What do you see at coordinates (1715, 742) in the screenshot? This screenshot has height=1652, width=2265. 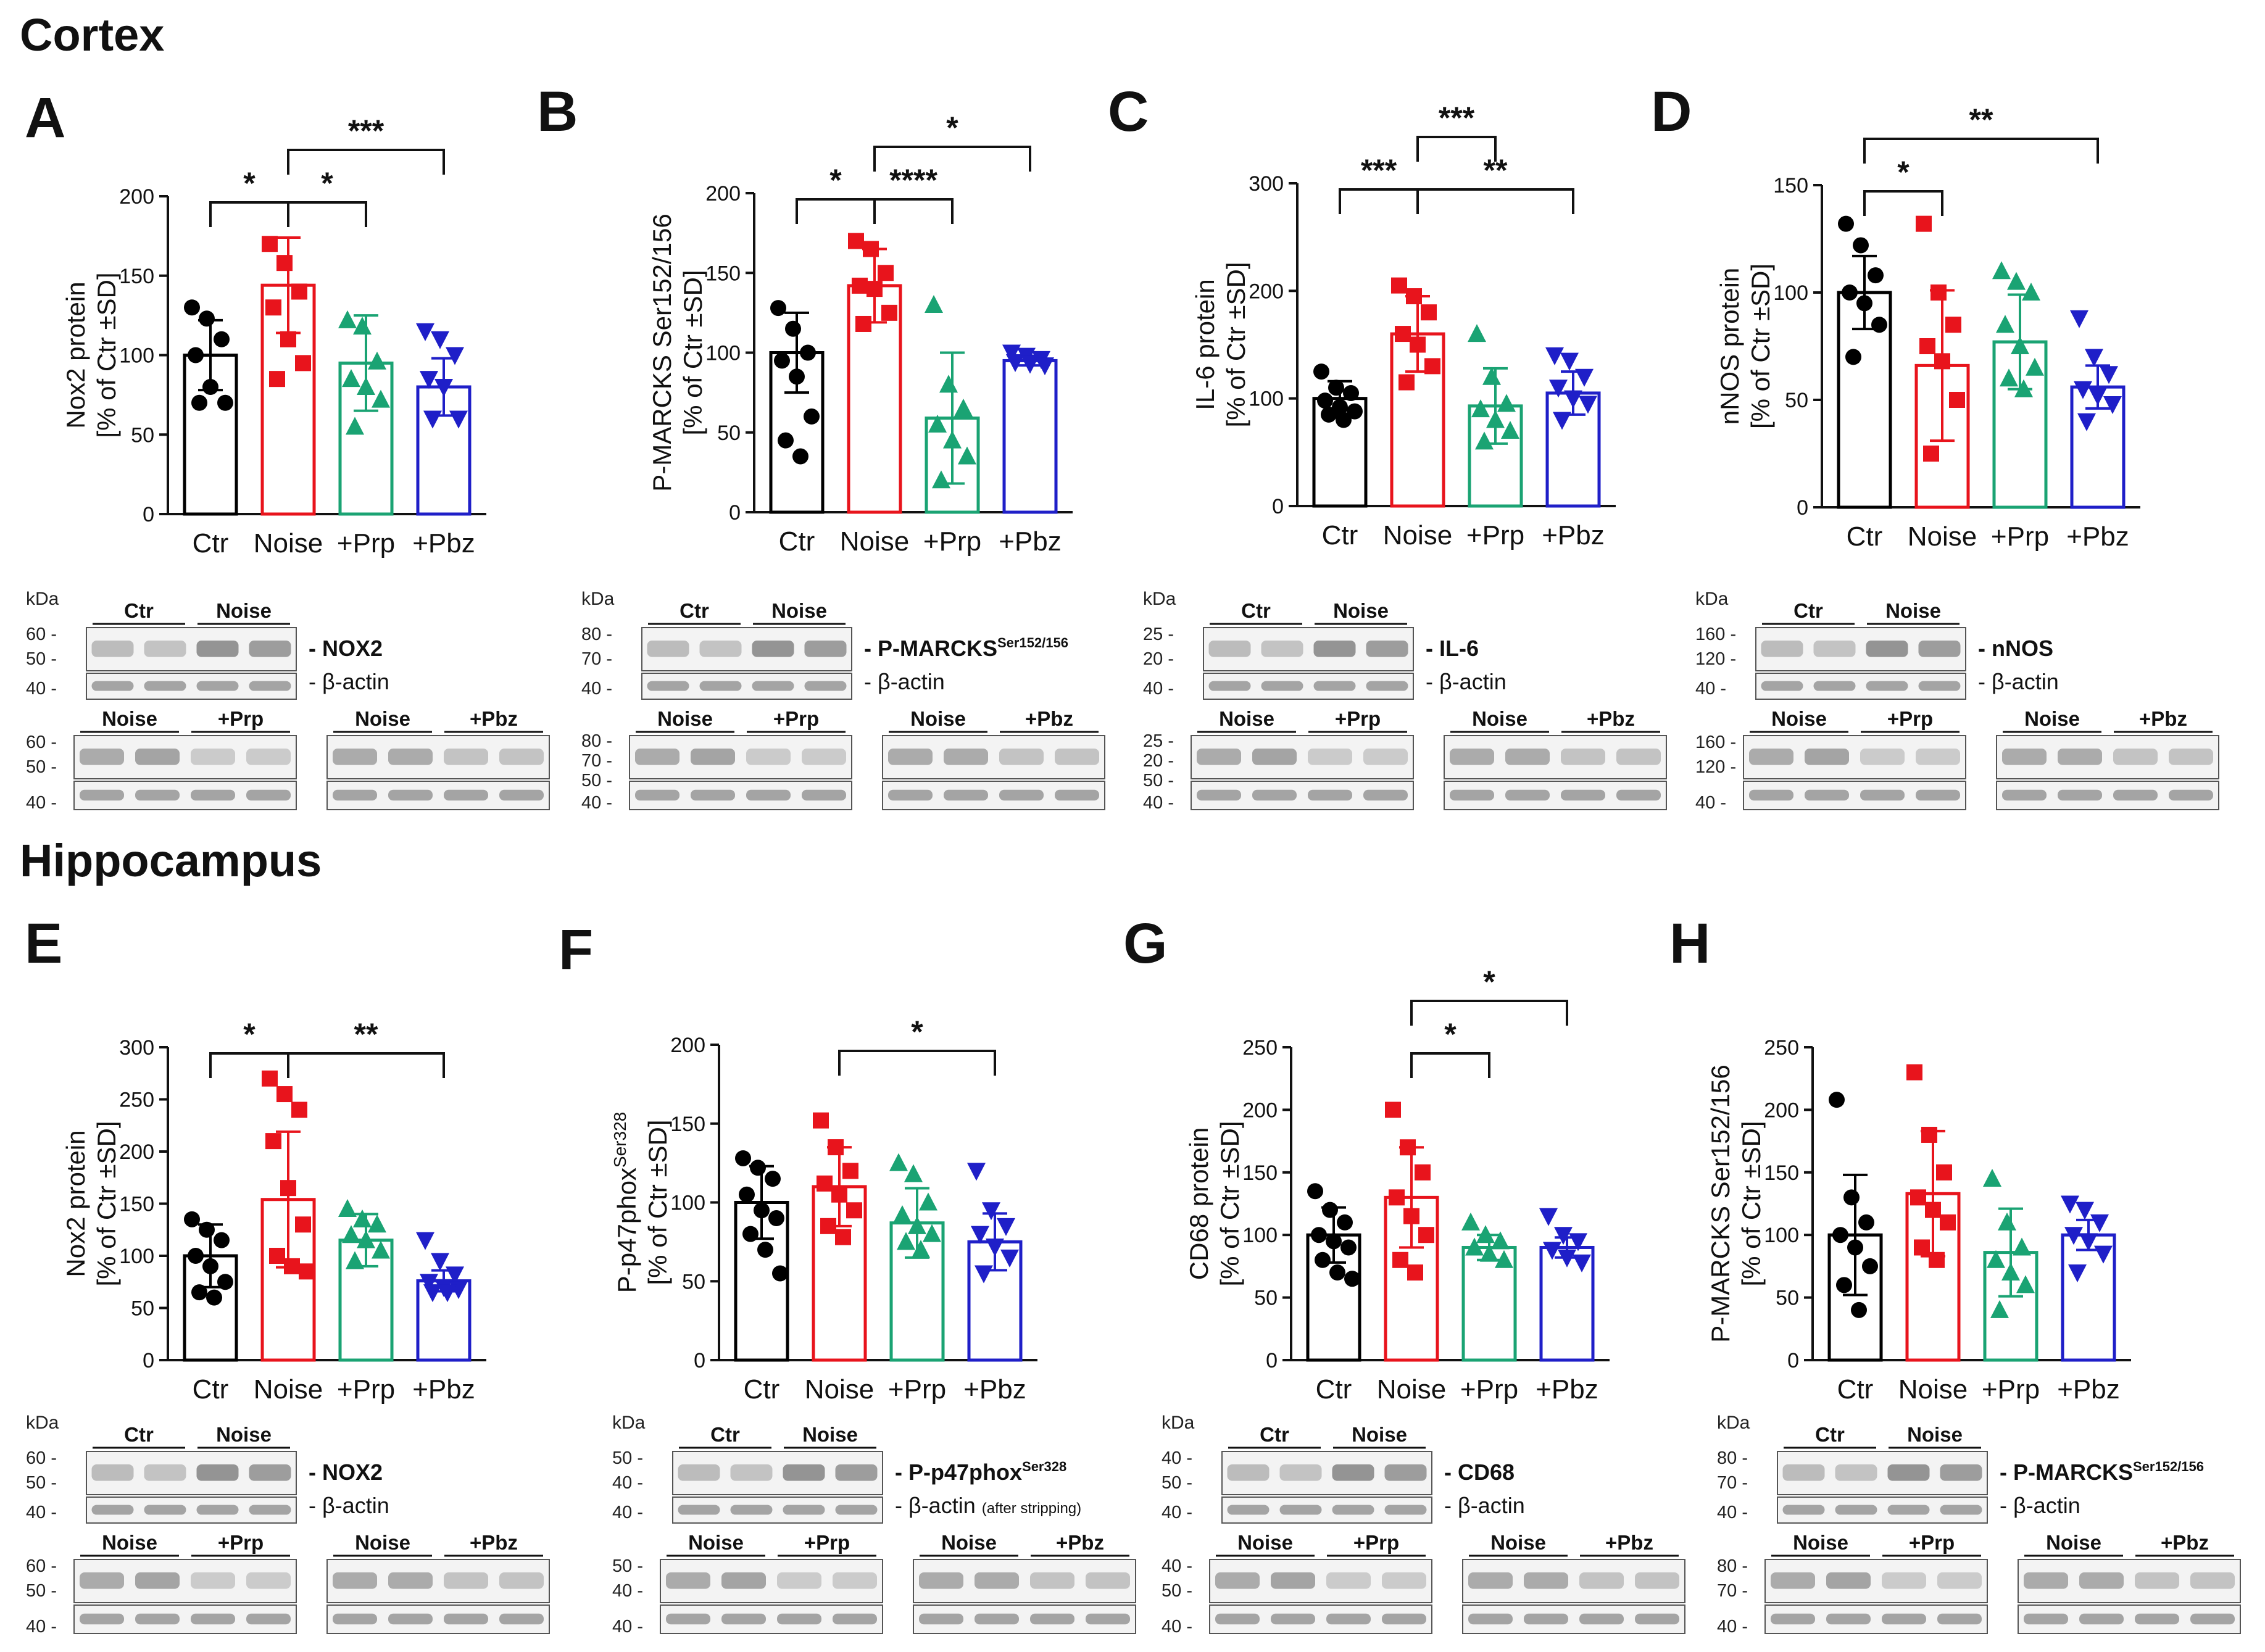 I see `mw-marker: 160 -` at bounding box center [1715, 742].